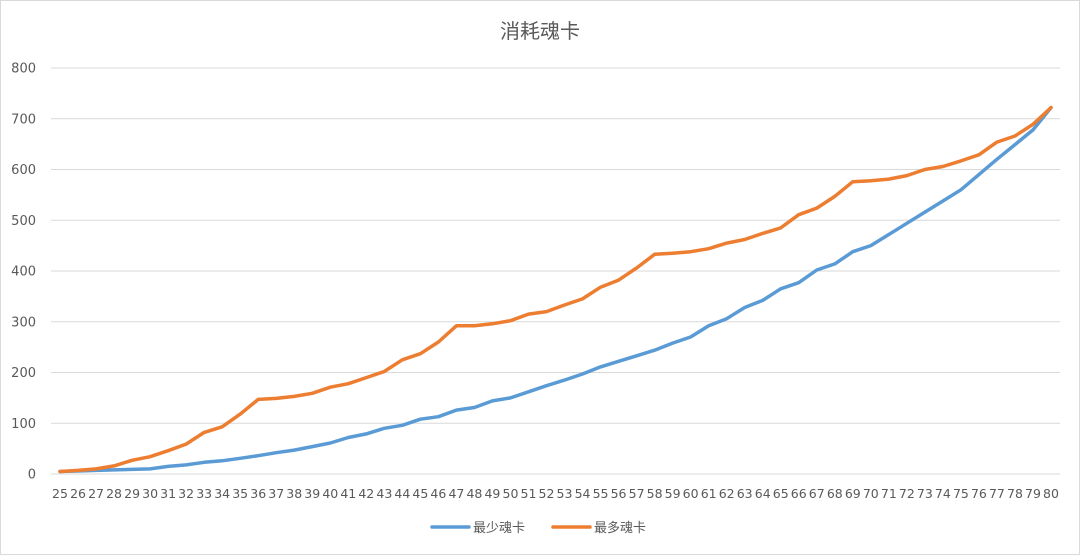 This screenshot has height=555, width=1080. Describe the element at coordinates (853, 493) in the screenshot. I see `x-tick-label: 69` at that location.